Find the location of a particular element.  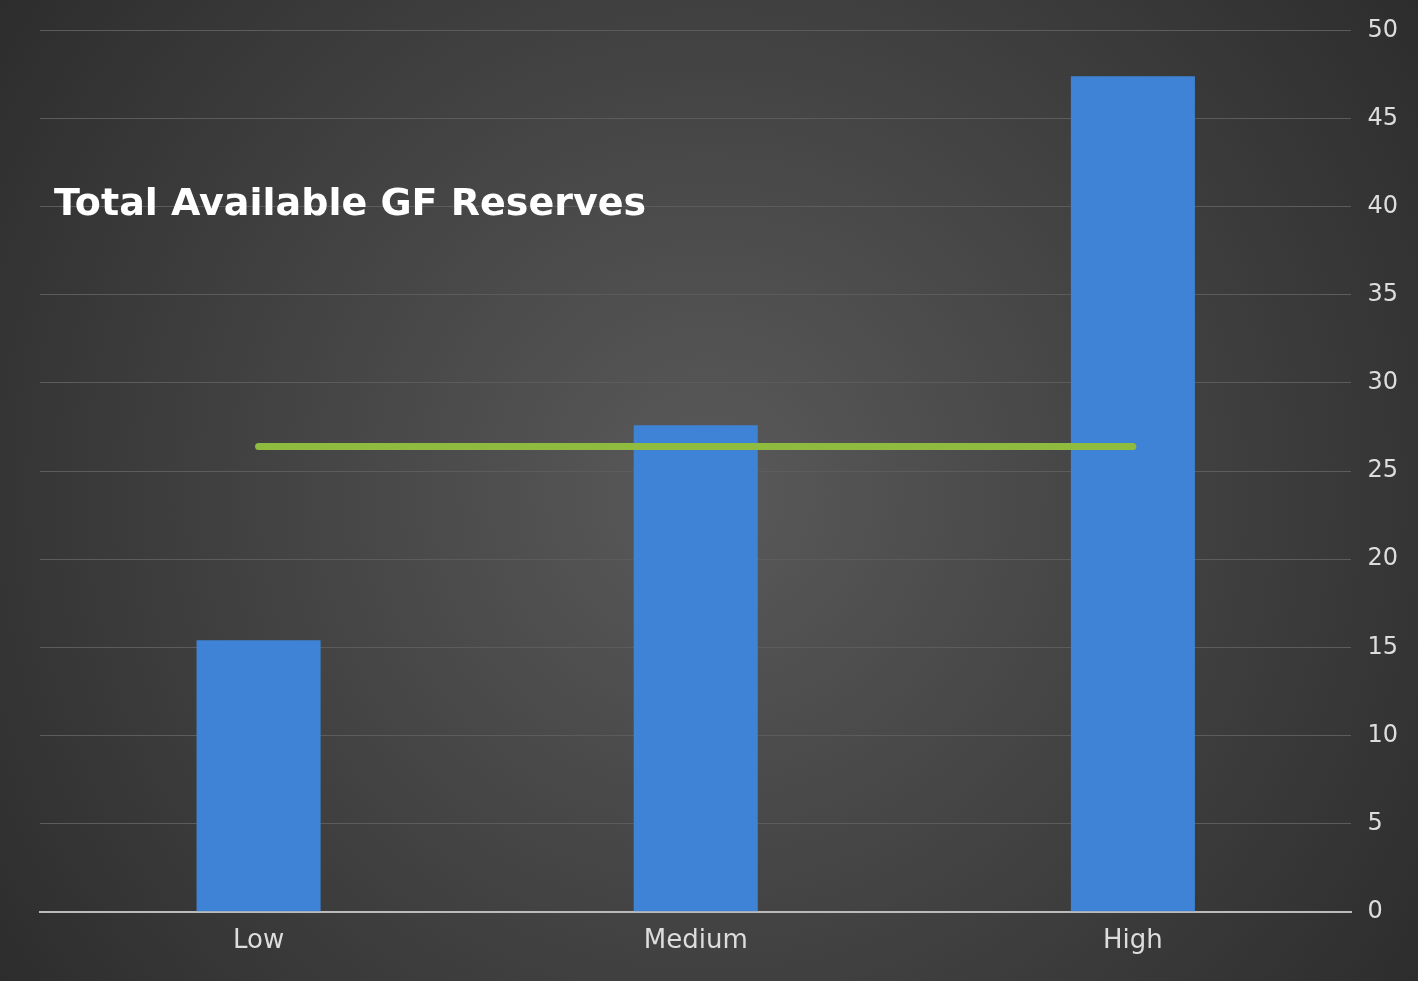

y-tick-label: 35 is located at coordinates (1383, 293).